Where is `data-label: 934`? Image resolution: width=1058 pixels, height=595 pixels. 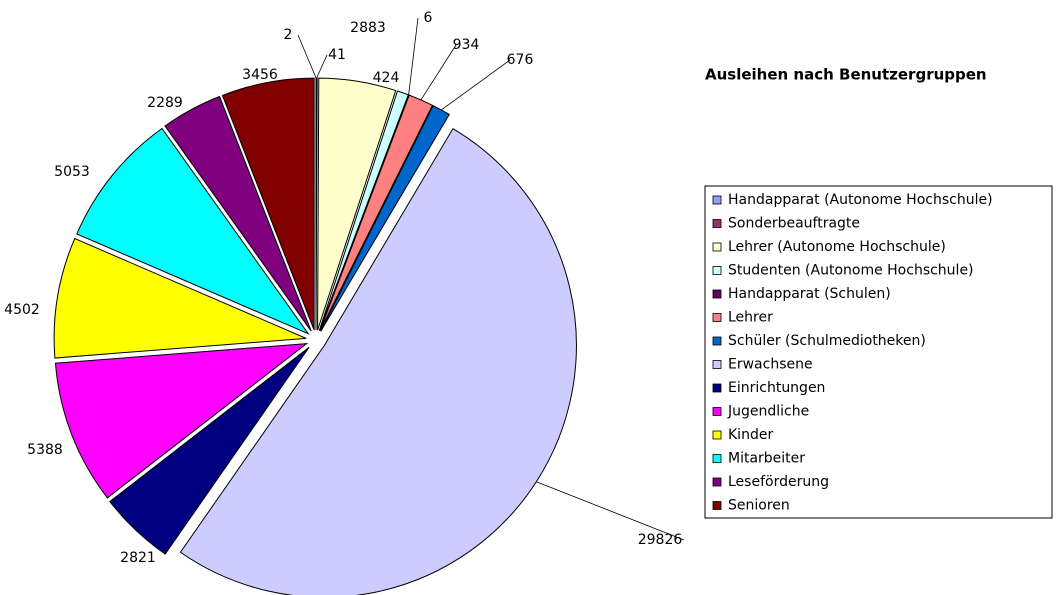
data-label: 934 is located at coordinates (466, 45).